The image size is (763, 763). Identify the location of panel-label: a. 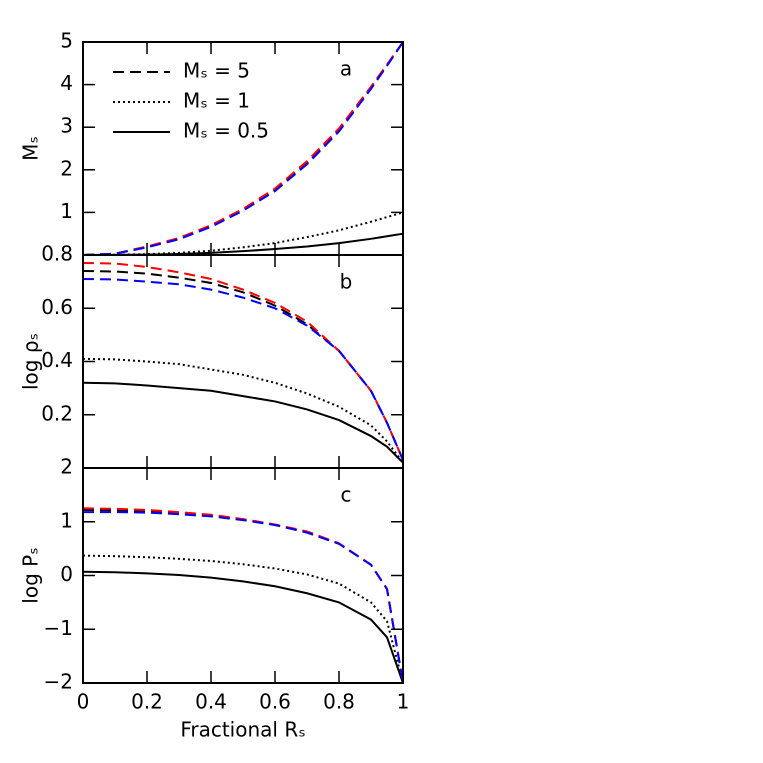
(346, 69).